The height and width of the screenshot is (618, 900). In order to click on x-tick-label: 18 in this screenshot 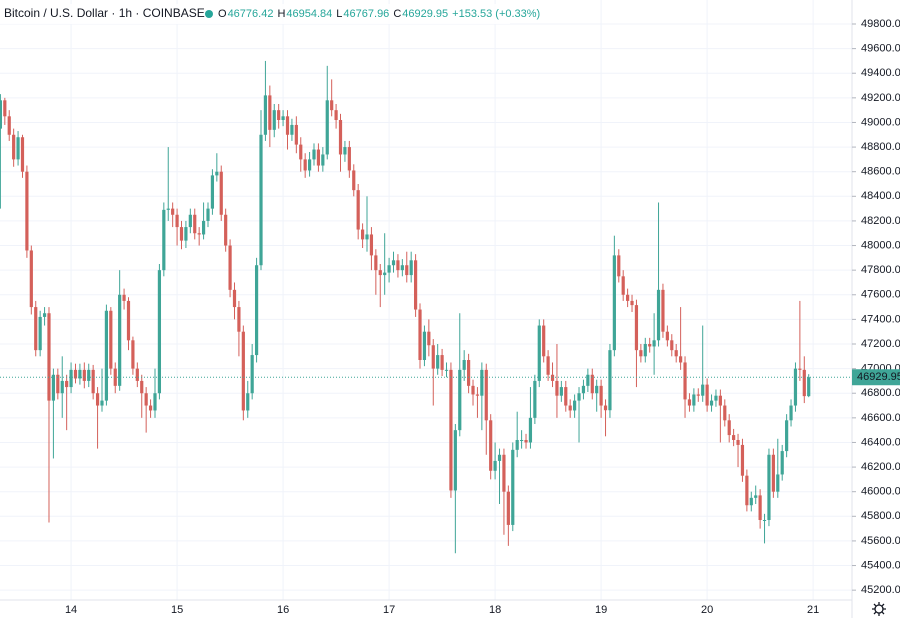, I will do `click(495, 610)`.